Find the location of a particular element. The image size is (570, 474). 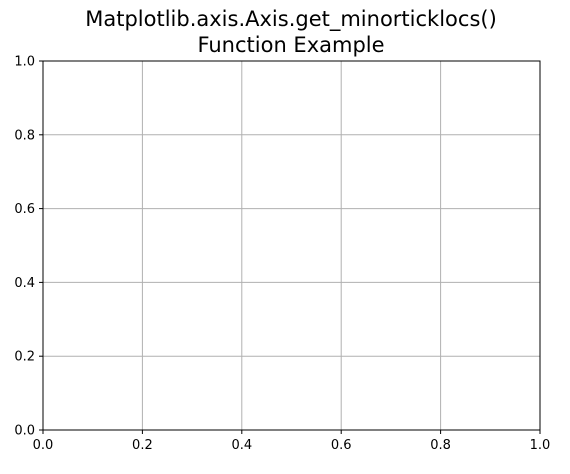

x-tick-label: 0.8 is located at coordinates (440, 445).